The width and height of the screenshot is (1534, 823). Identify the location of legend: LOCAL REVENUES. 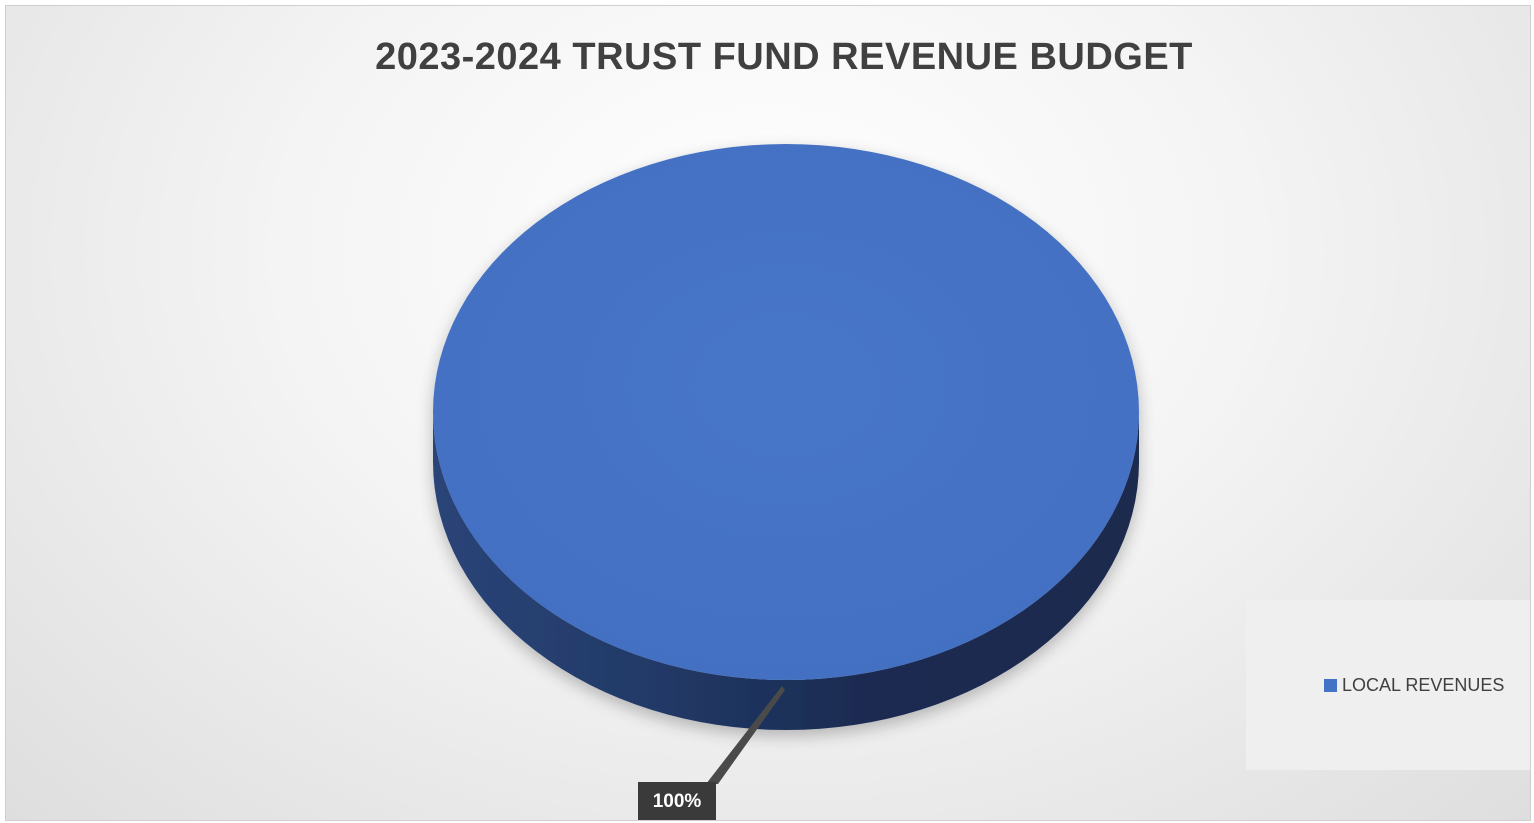
(1388, 685).